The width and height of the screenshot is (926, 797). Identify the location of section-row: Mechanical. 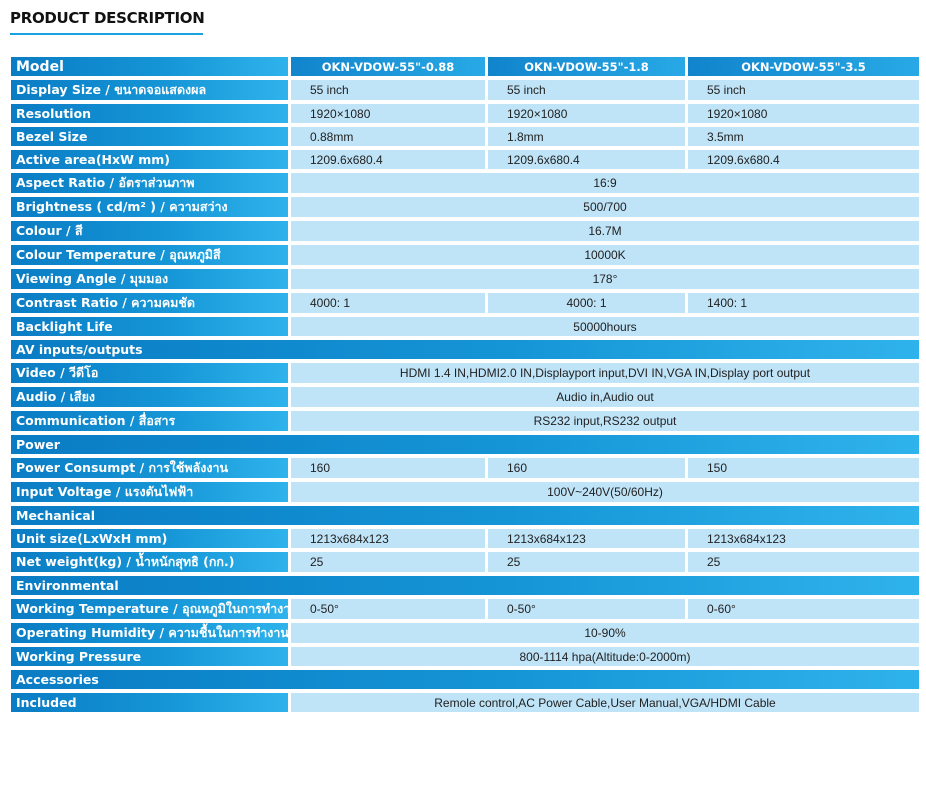
(465, 515).